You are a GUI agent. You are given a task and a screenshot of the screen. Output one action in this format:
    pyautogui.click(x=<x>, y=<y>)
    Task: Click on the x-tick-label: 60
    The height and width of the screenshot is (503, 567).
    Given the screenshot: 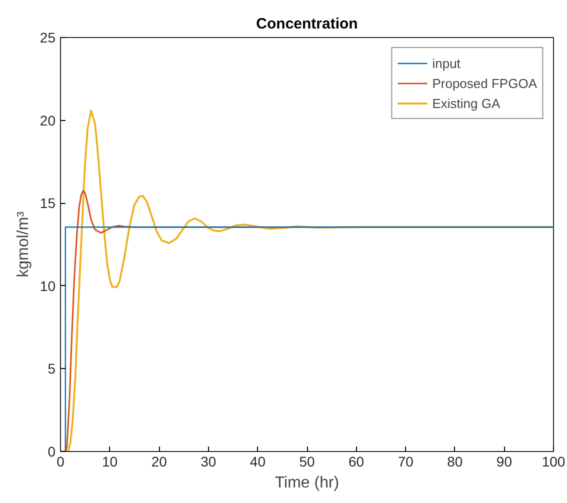 What is the action you would take?
    pyautogui.click(x=356, y=462)
    